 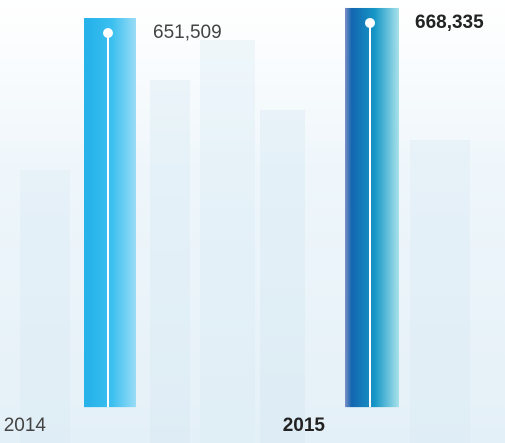 I want to click on value-label: 668,335, so click(x=449, y=22).